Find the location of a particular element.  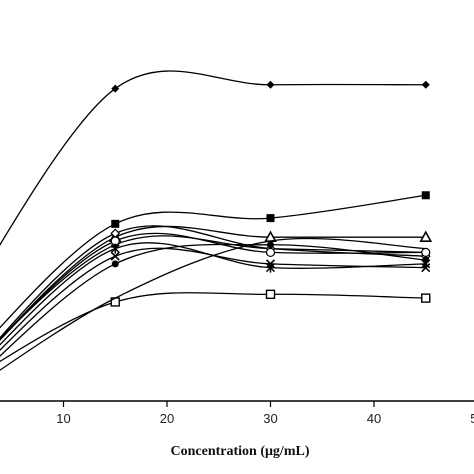

x-axis-title: Concentration (μg/mL) is located at coordinates (240, 451).